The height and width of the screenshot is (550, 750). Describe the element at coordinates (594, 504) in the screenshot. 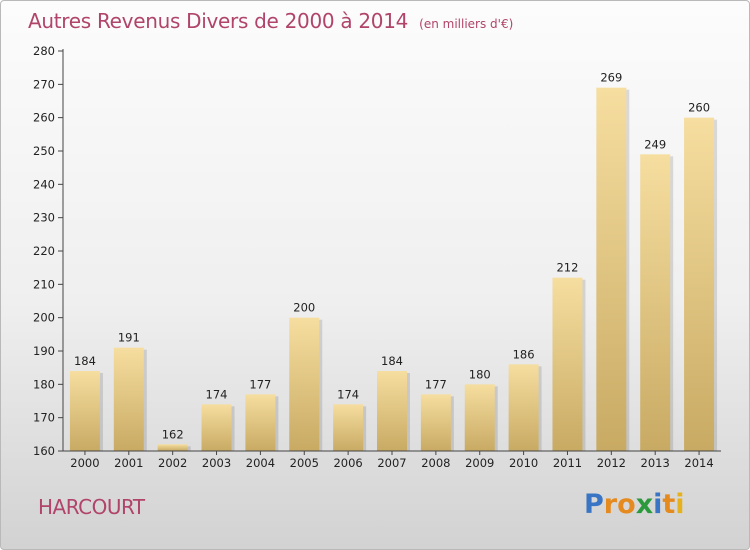

I see `logo-letter: P` at that location.